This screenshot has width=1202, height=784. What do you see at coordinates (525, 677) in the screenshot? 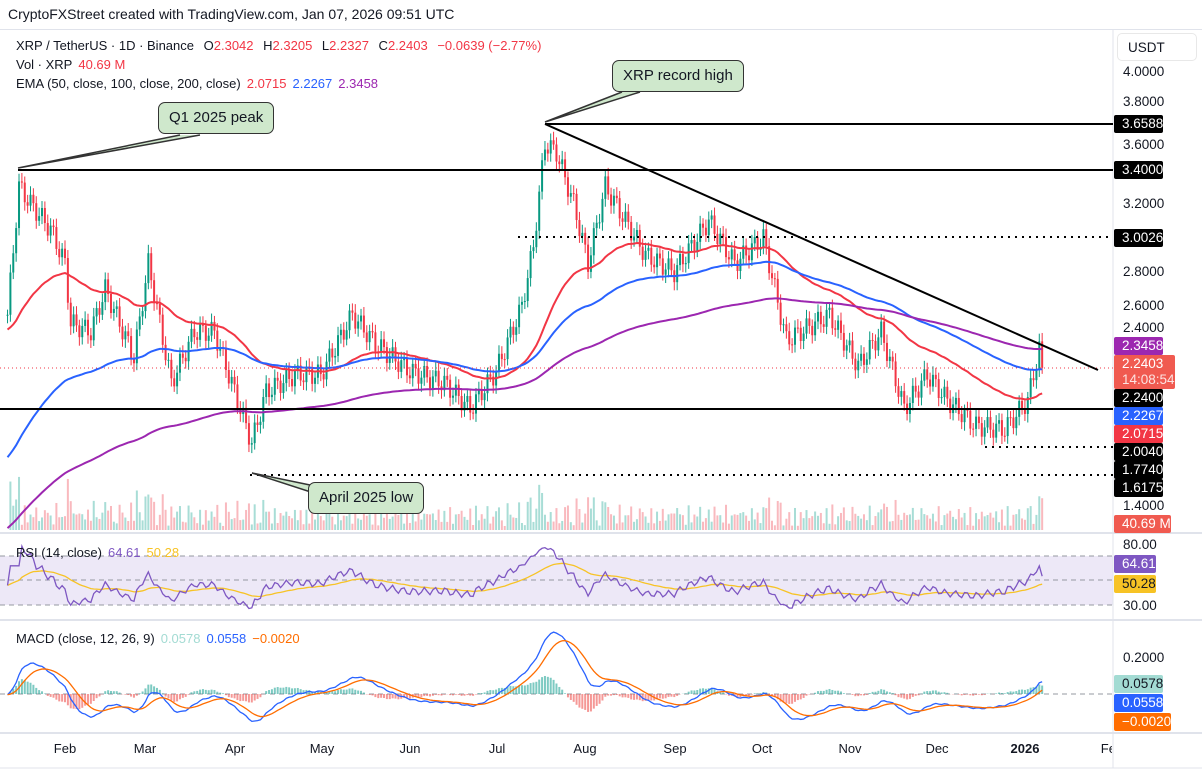
I see `macd-line` at bounding box center [525, 677].